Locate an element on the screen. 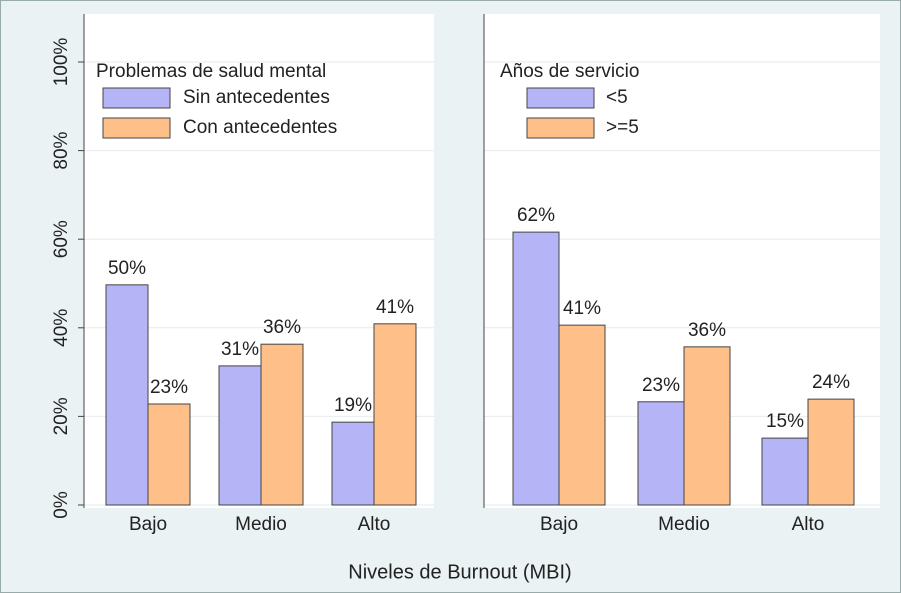 The image size is (901, 593). value-label: 31% is located at coordinates (240, 349).